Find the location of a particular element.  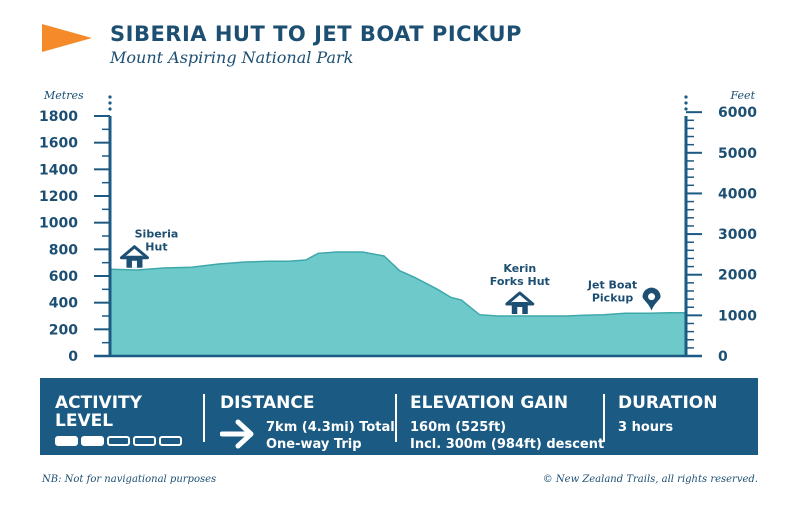

distance-label: DISTANCE is located at coordinates (267, 403).